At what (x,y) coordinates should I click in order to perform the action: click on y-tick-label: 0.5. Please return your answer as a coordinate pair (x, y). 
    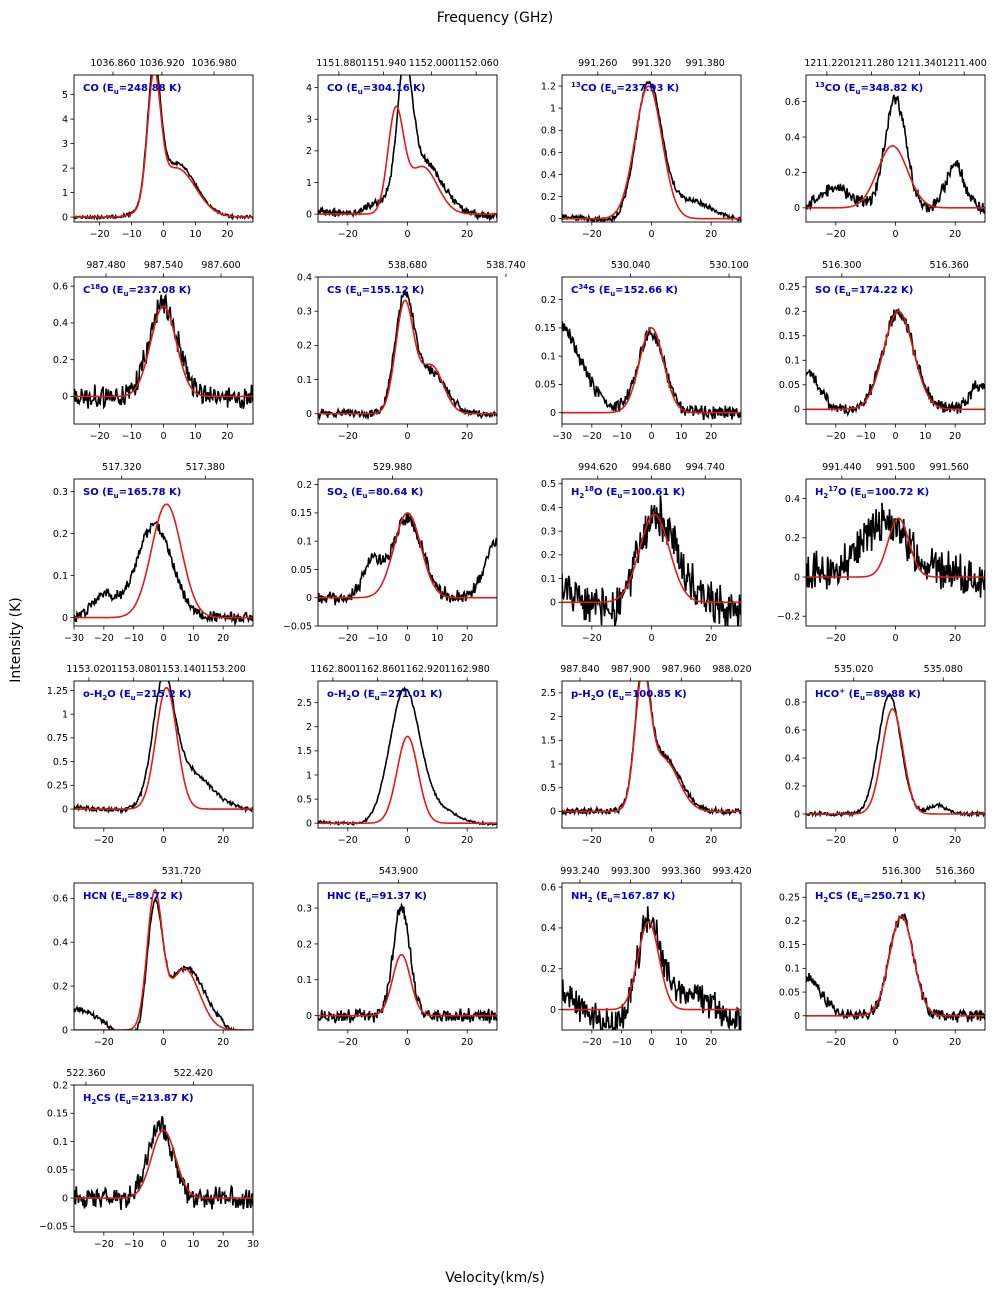
    Looking at the image, I should click on (548, 484).